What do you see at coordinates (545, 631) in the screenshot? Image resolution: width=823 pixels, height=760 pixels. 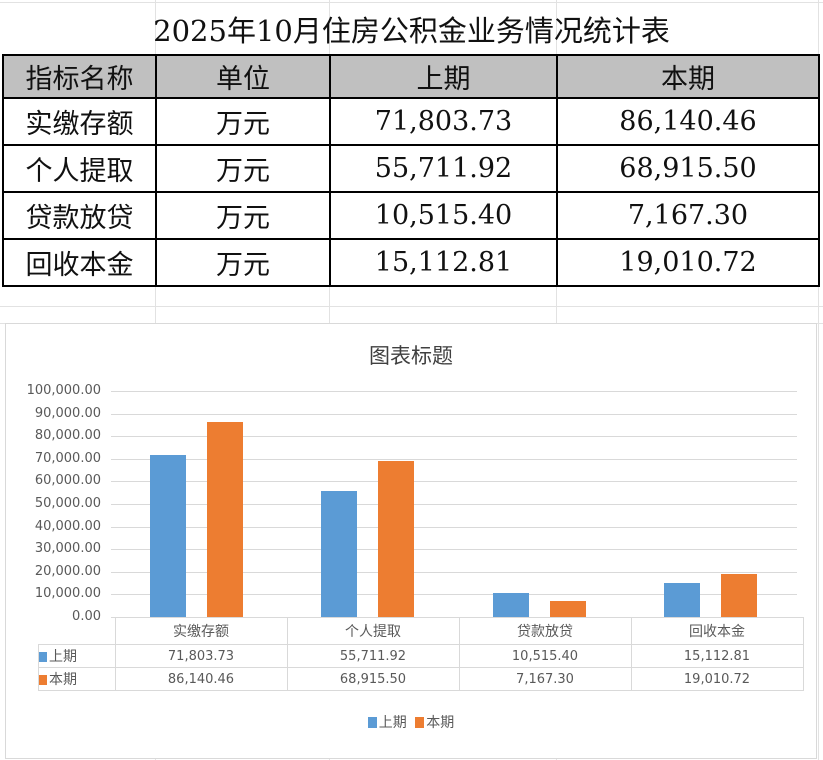 I see `category-label: 贷款放贷` at bounding box center [545, 631].